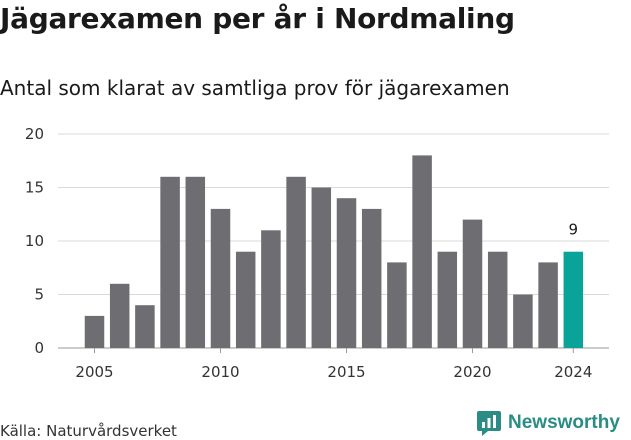 This screenshot has height=440, width=631. Describe the element at coordinates (564, 422) in the screenshot. I see `brand-name: Newsworthy` at that location.